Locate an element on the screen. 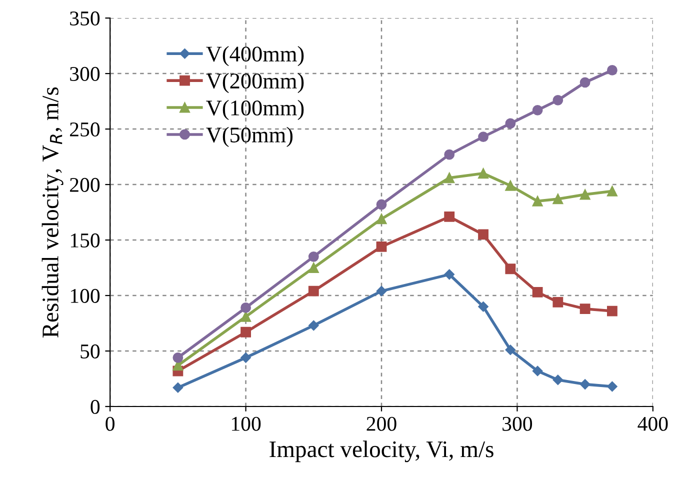 Image resolution: width=688 pixels, height=488 pixels. x-axis-title: Impact velocity, Vi, m/s is located at coordinates (382, 451).